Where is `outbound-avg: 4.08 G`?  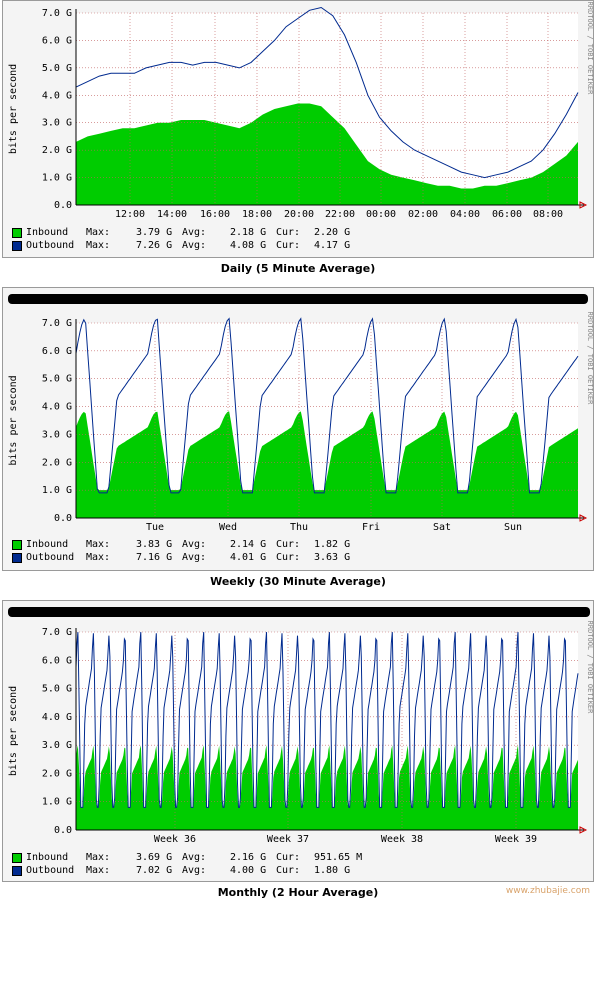
outbound-avg: 4.08 G is located at coordinates (248, 245).